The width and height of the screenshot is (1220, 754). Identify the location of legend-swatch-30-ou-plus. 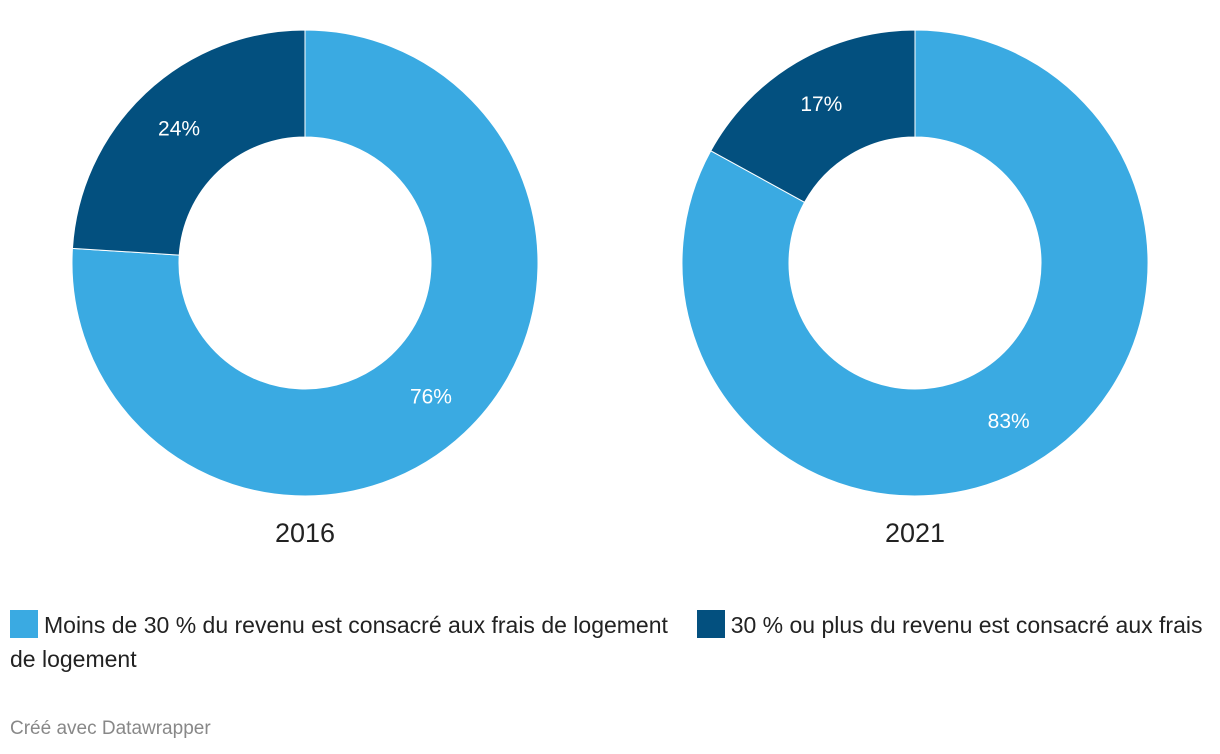
(710, 624).